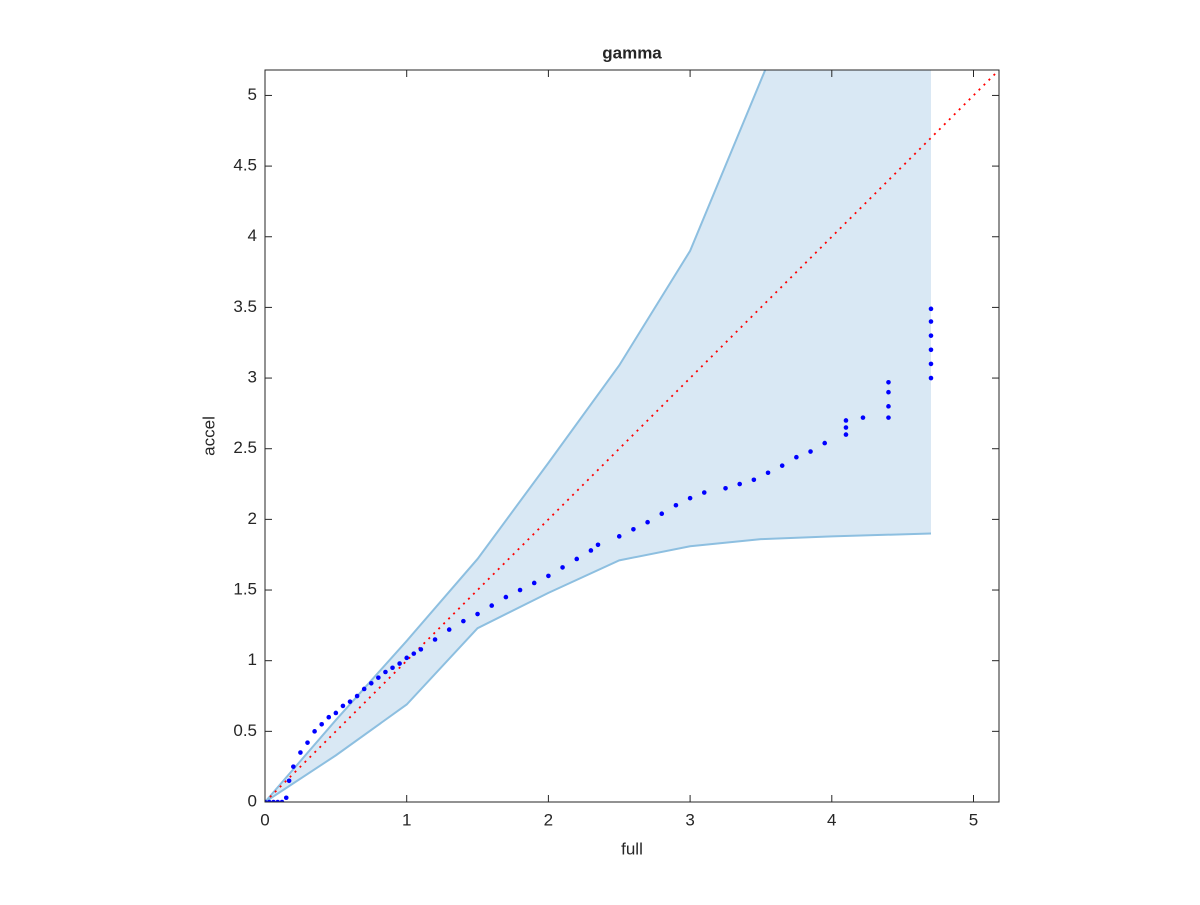  What do you see at coordinates (252, 659) in the screenshot?
I see `y-tick-label: 1` at bounding box center [252, 659].